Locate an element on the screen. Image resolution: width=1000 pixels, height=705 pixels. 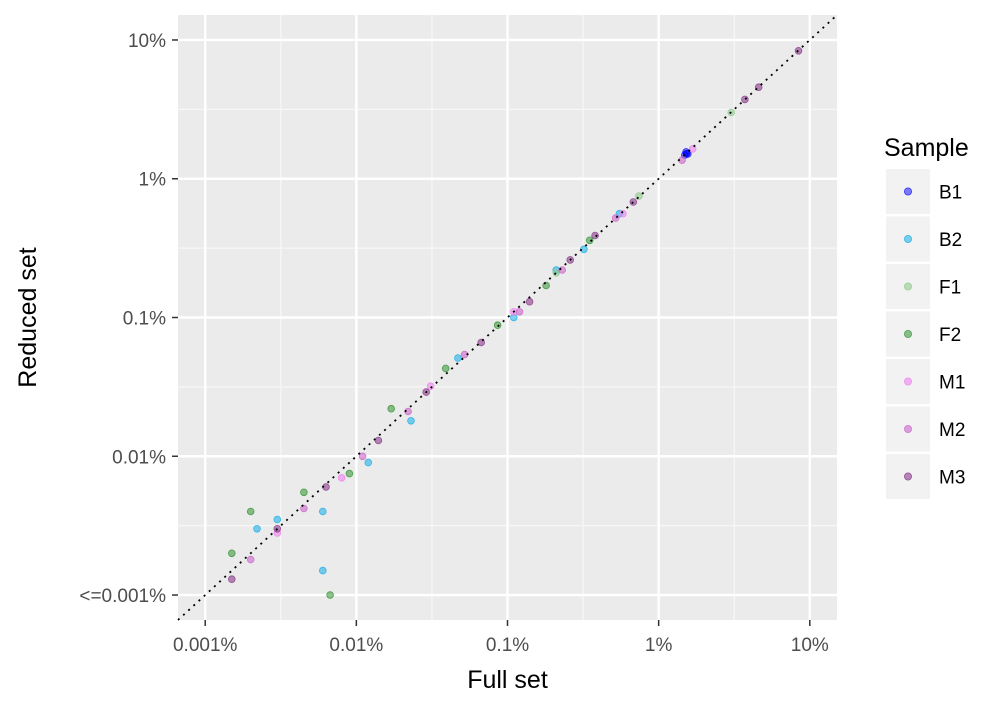
legend-item-m1: M1 is located at coordinates (925, 381).